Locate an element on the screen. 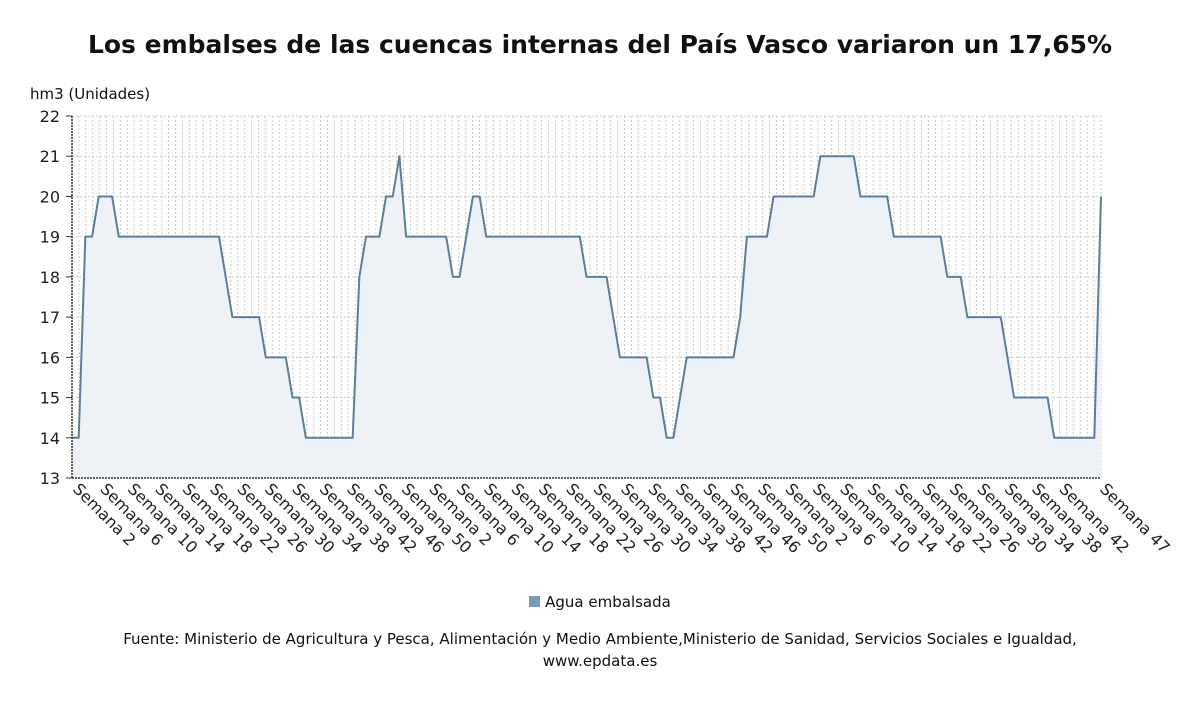  y-tick-label: 20 is located at coordinates (50, 196).